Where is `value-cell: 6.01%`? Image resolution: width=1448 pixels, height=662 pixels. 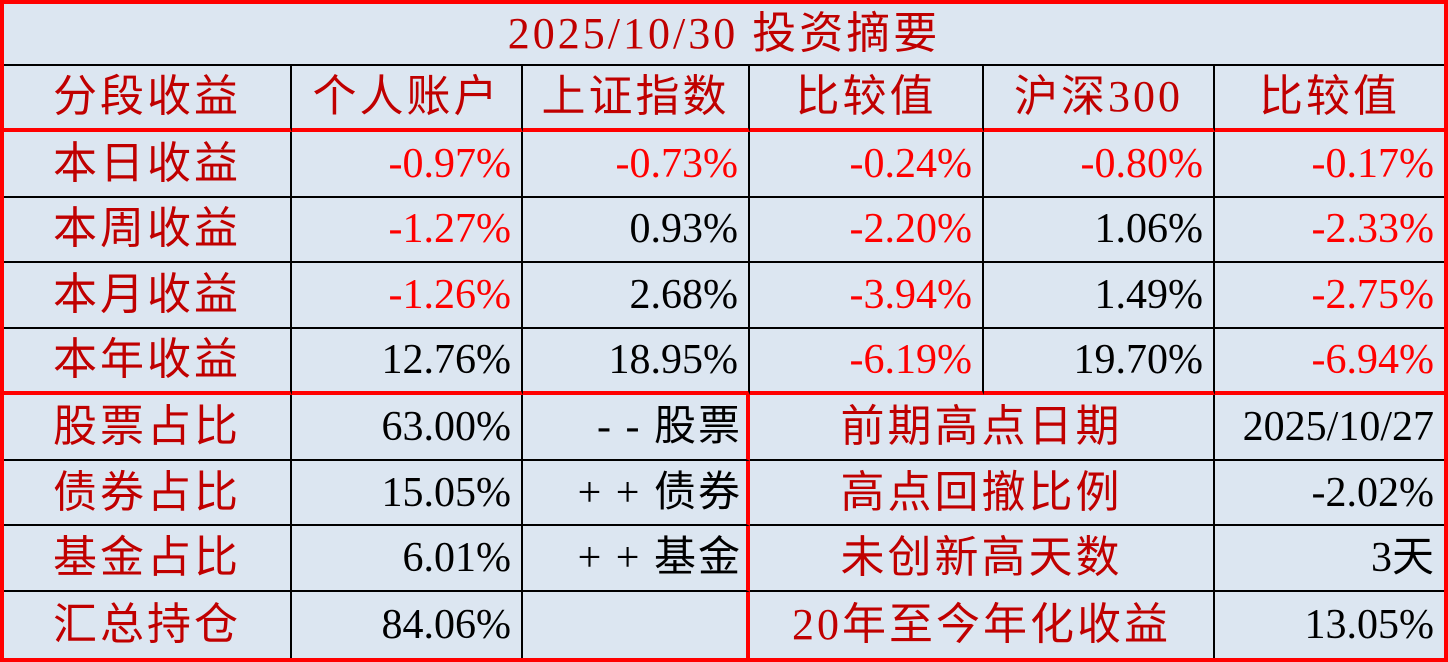
value-cell: 6.01% is located at coordinates (407, 559).